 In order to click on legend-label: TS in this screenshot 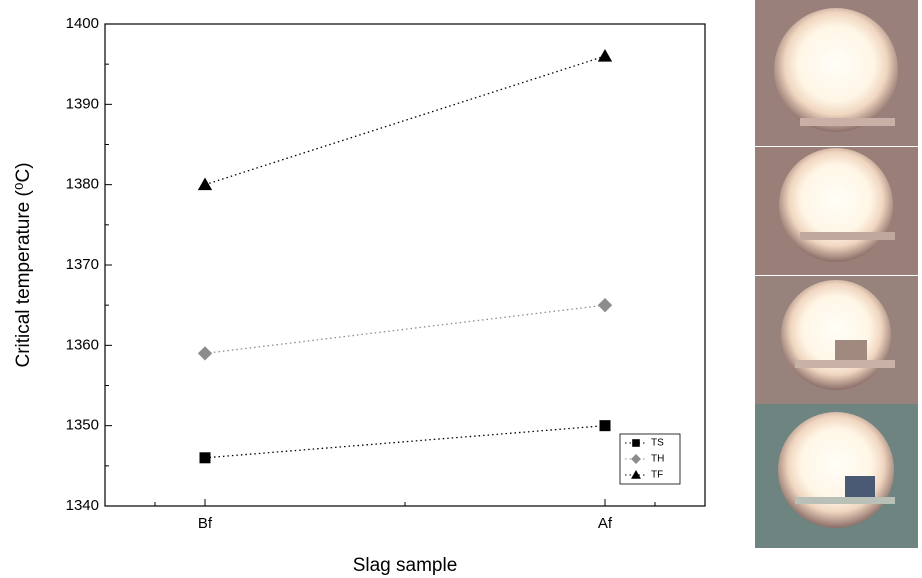, I will do `click(657, 443)`.